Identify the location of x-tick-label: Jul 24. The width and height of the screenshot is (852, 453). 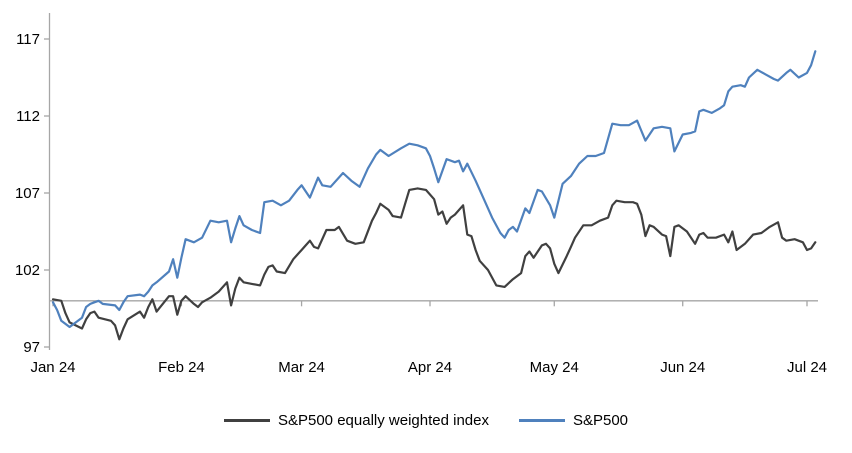
(807, 367).